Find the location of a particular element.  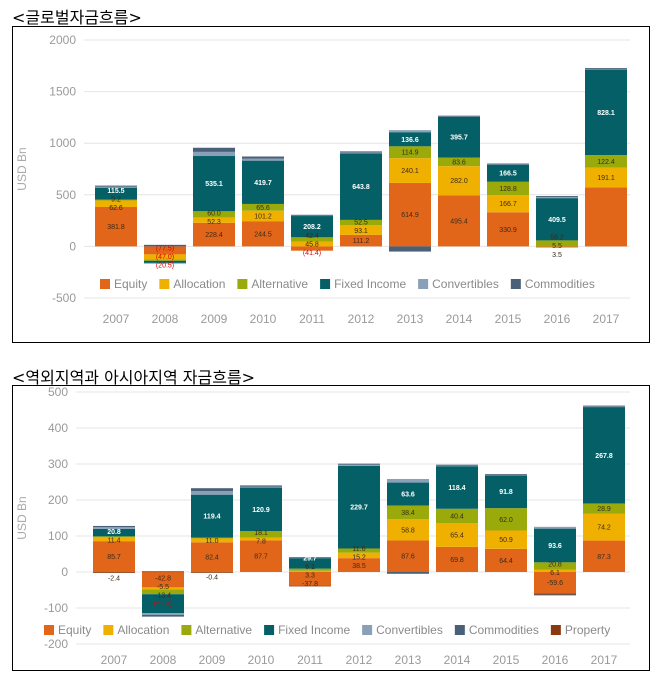

data-label: 409.5 is located at coordinates (557, 220).